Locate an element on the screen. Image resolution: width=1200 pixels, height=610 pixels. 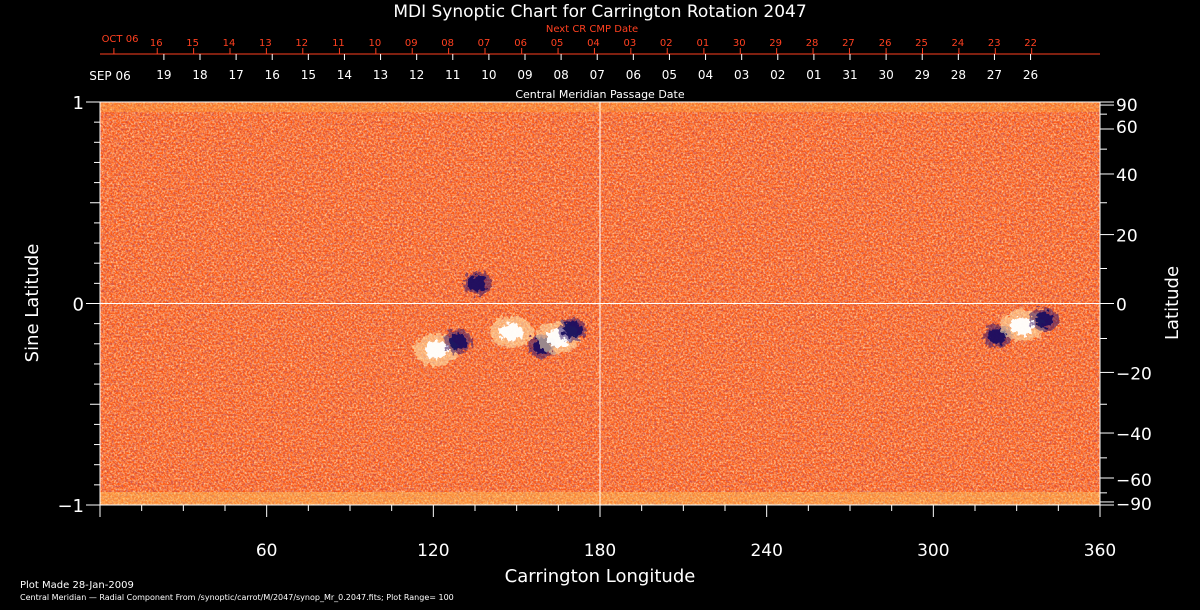
y-right-tick-label: 20 is located at coordinates (1127, 237).